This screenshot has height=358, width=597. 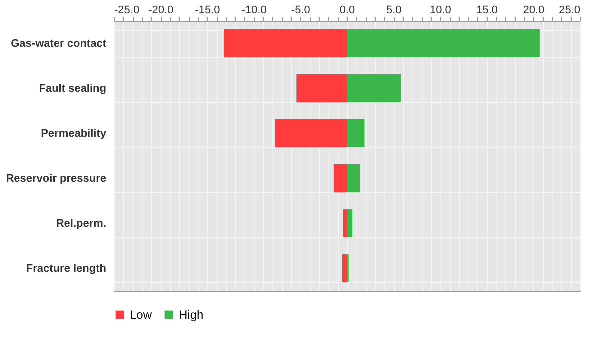 I want to click on y-tick-label: Rel.perm., so click(x=81, y=224).